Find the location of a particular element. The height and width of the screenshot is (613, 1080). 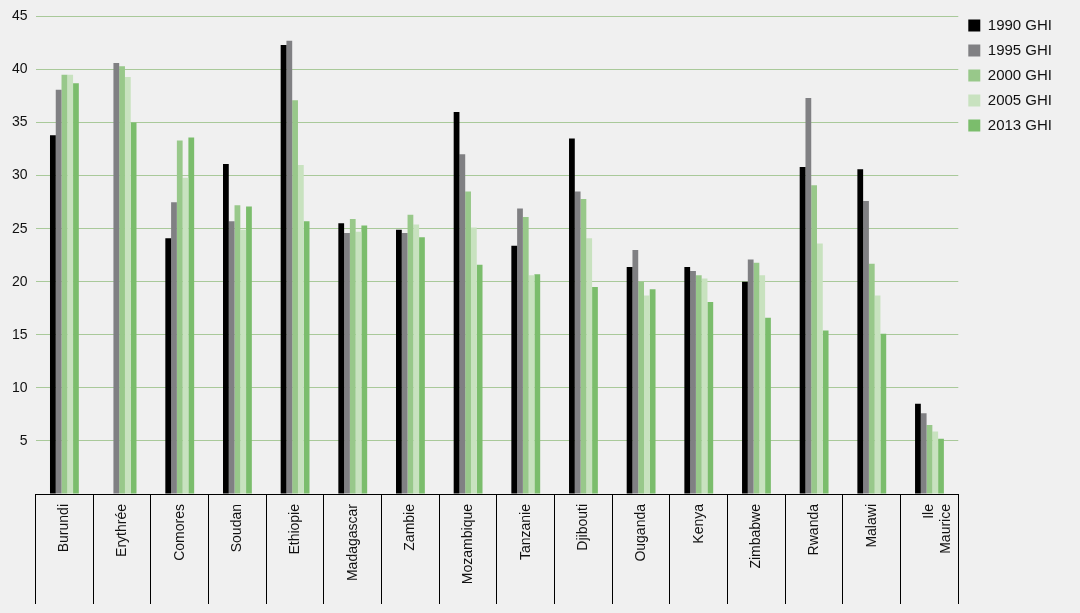

y-tick-label: 25 is located at coordinates (19, 227).